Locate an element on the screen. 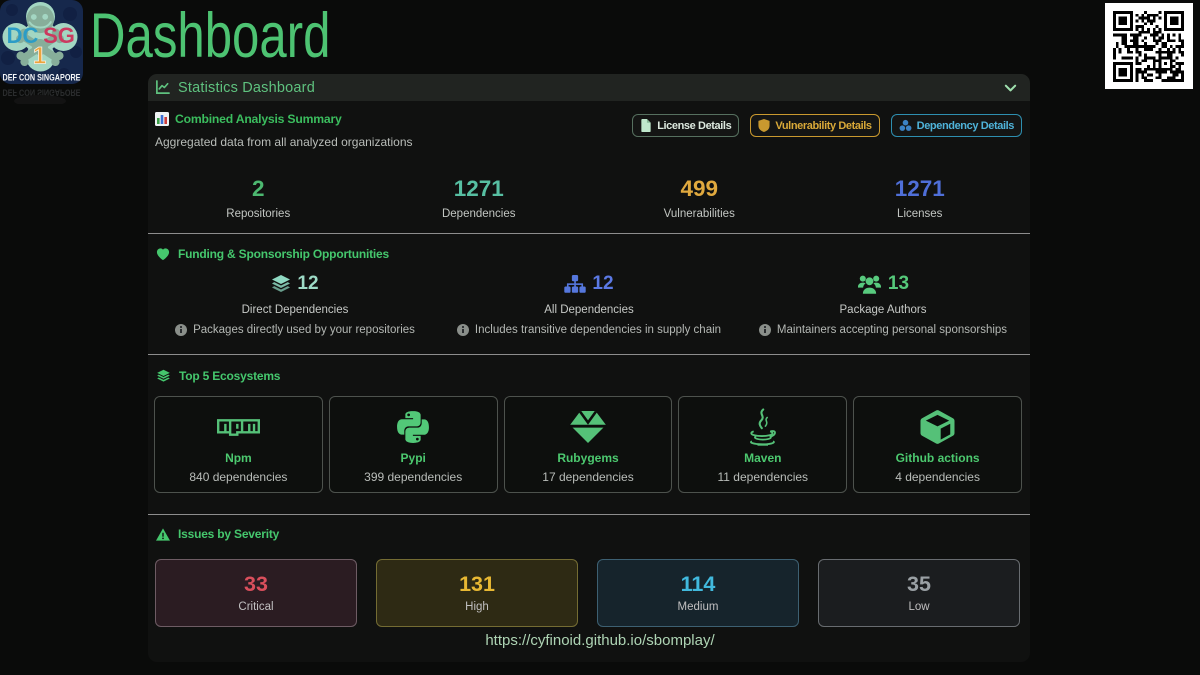 This screenshot has height=675, width=1200. svg-text: DC is located at coordinates (23, 35).